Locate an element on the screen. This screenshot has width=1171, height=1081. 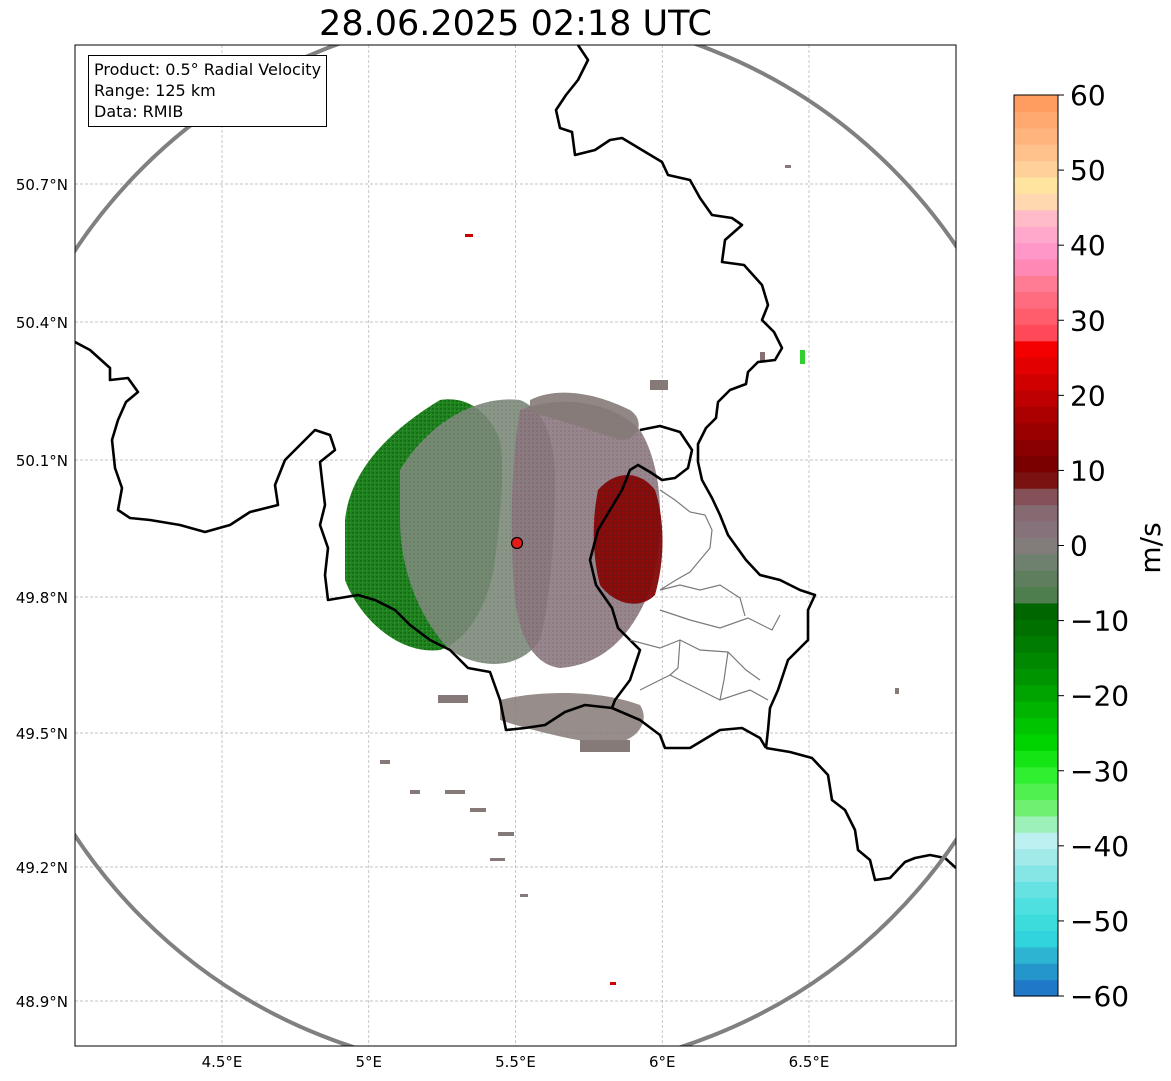
info-data-source: Data: RMIB is located at coordinates (139, 111).